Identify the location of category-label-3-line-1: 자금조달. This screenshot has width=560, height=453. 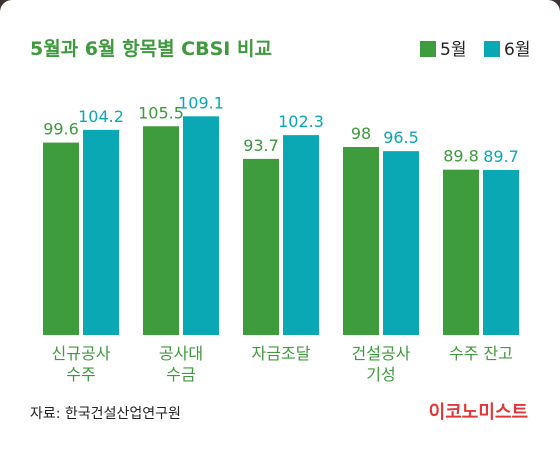
(281, 353).